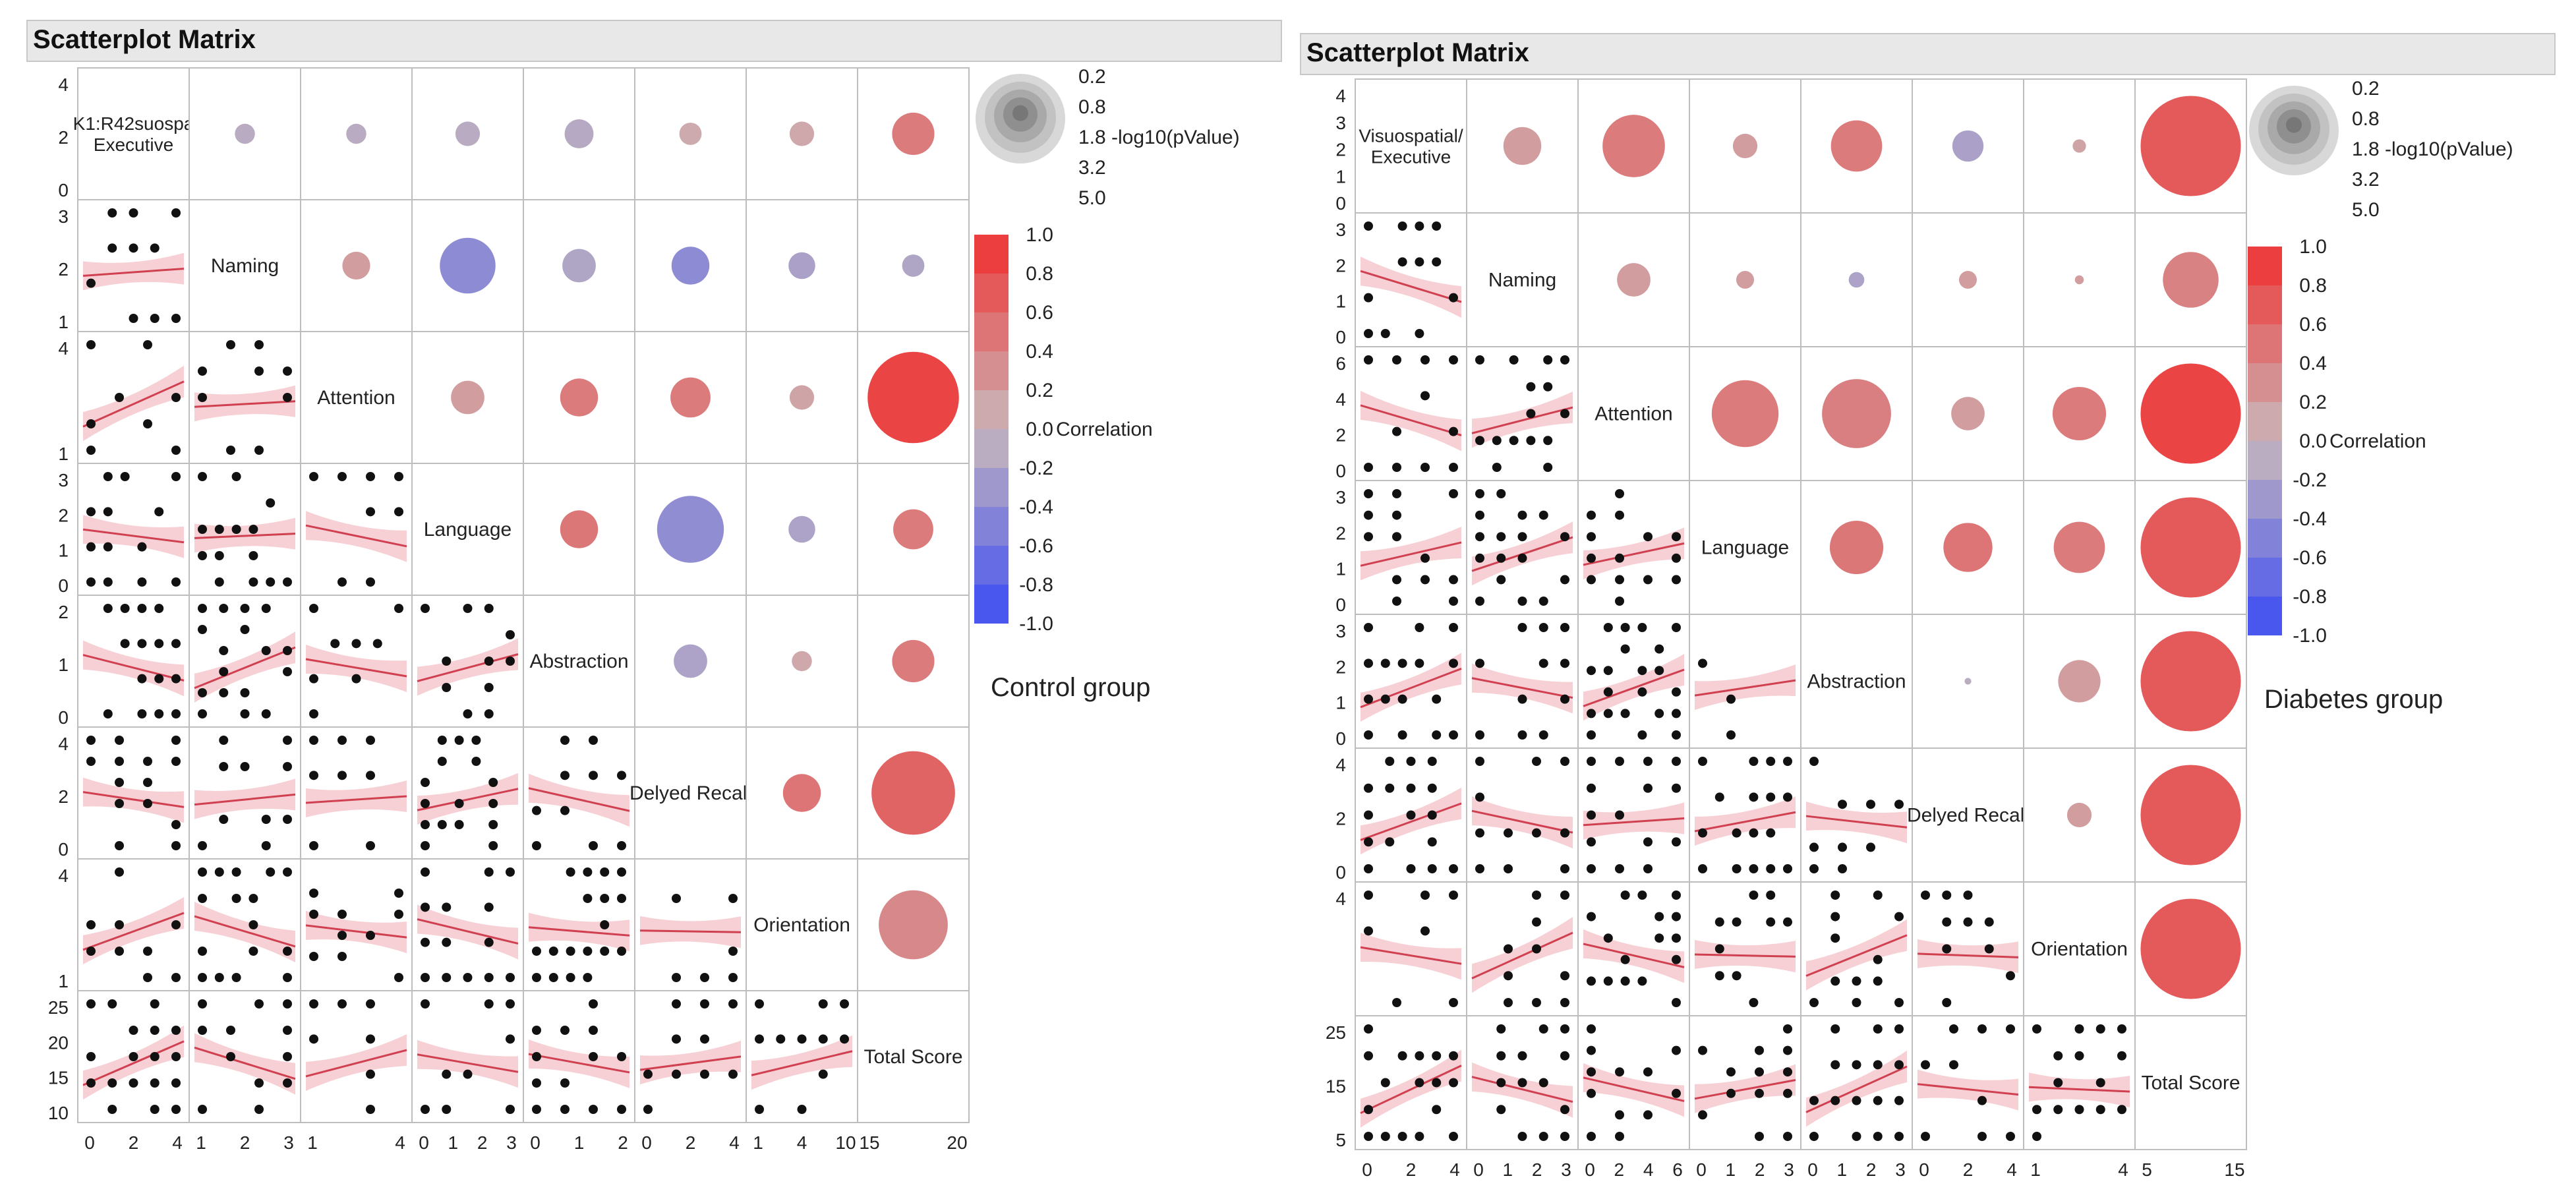 This screenshot has width=2576, height=1199. What do you see at coordinates (1928, 54) in the screenshot?
I see `panel-title: Scatterplot Matrix` at bounding box center [1928, 54].